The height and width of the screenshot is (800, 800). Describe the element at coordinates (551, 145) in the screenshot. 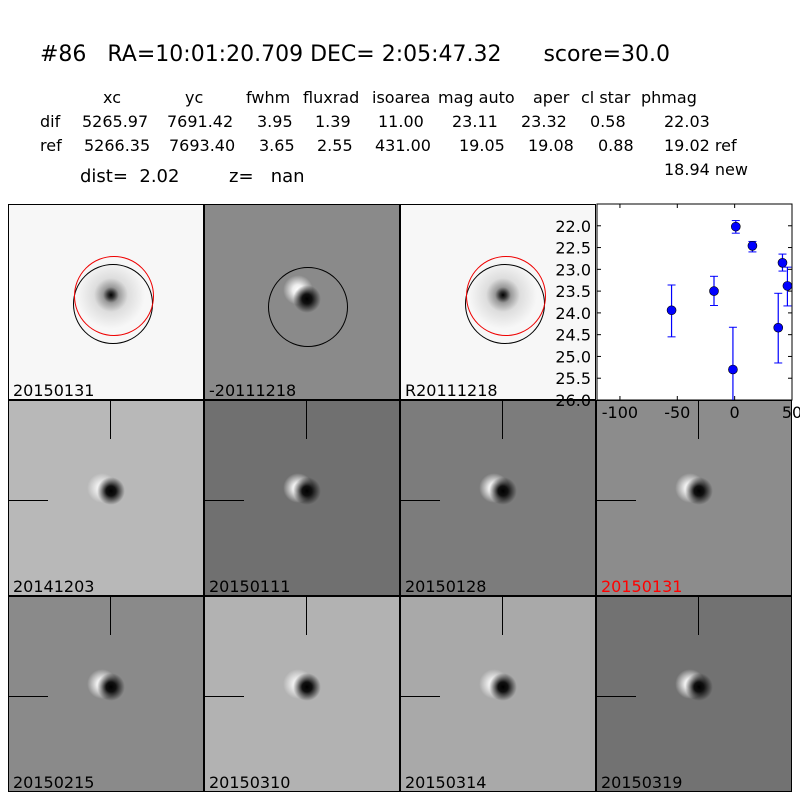

I see `table-cell: 19.08` at that location.